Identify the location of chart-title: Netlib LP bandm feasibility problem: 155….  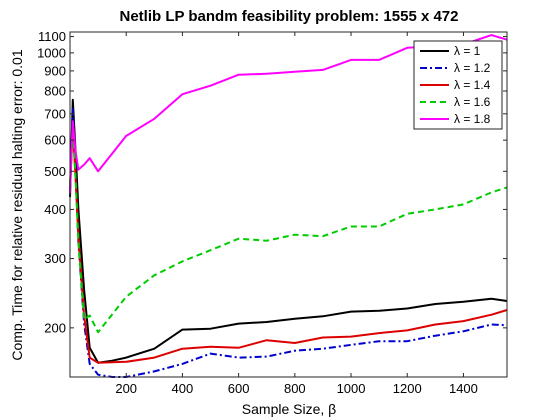
(288, 16).